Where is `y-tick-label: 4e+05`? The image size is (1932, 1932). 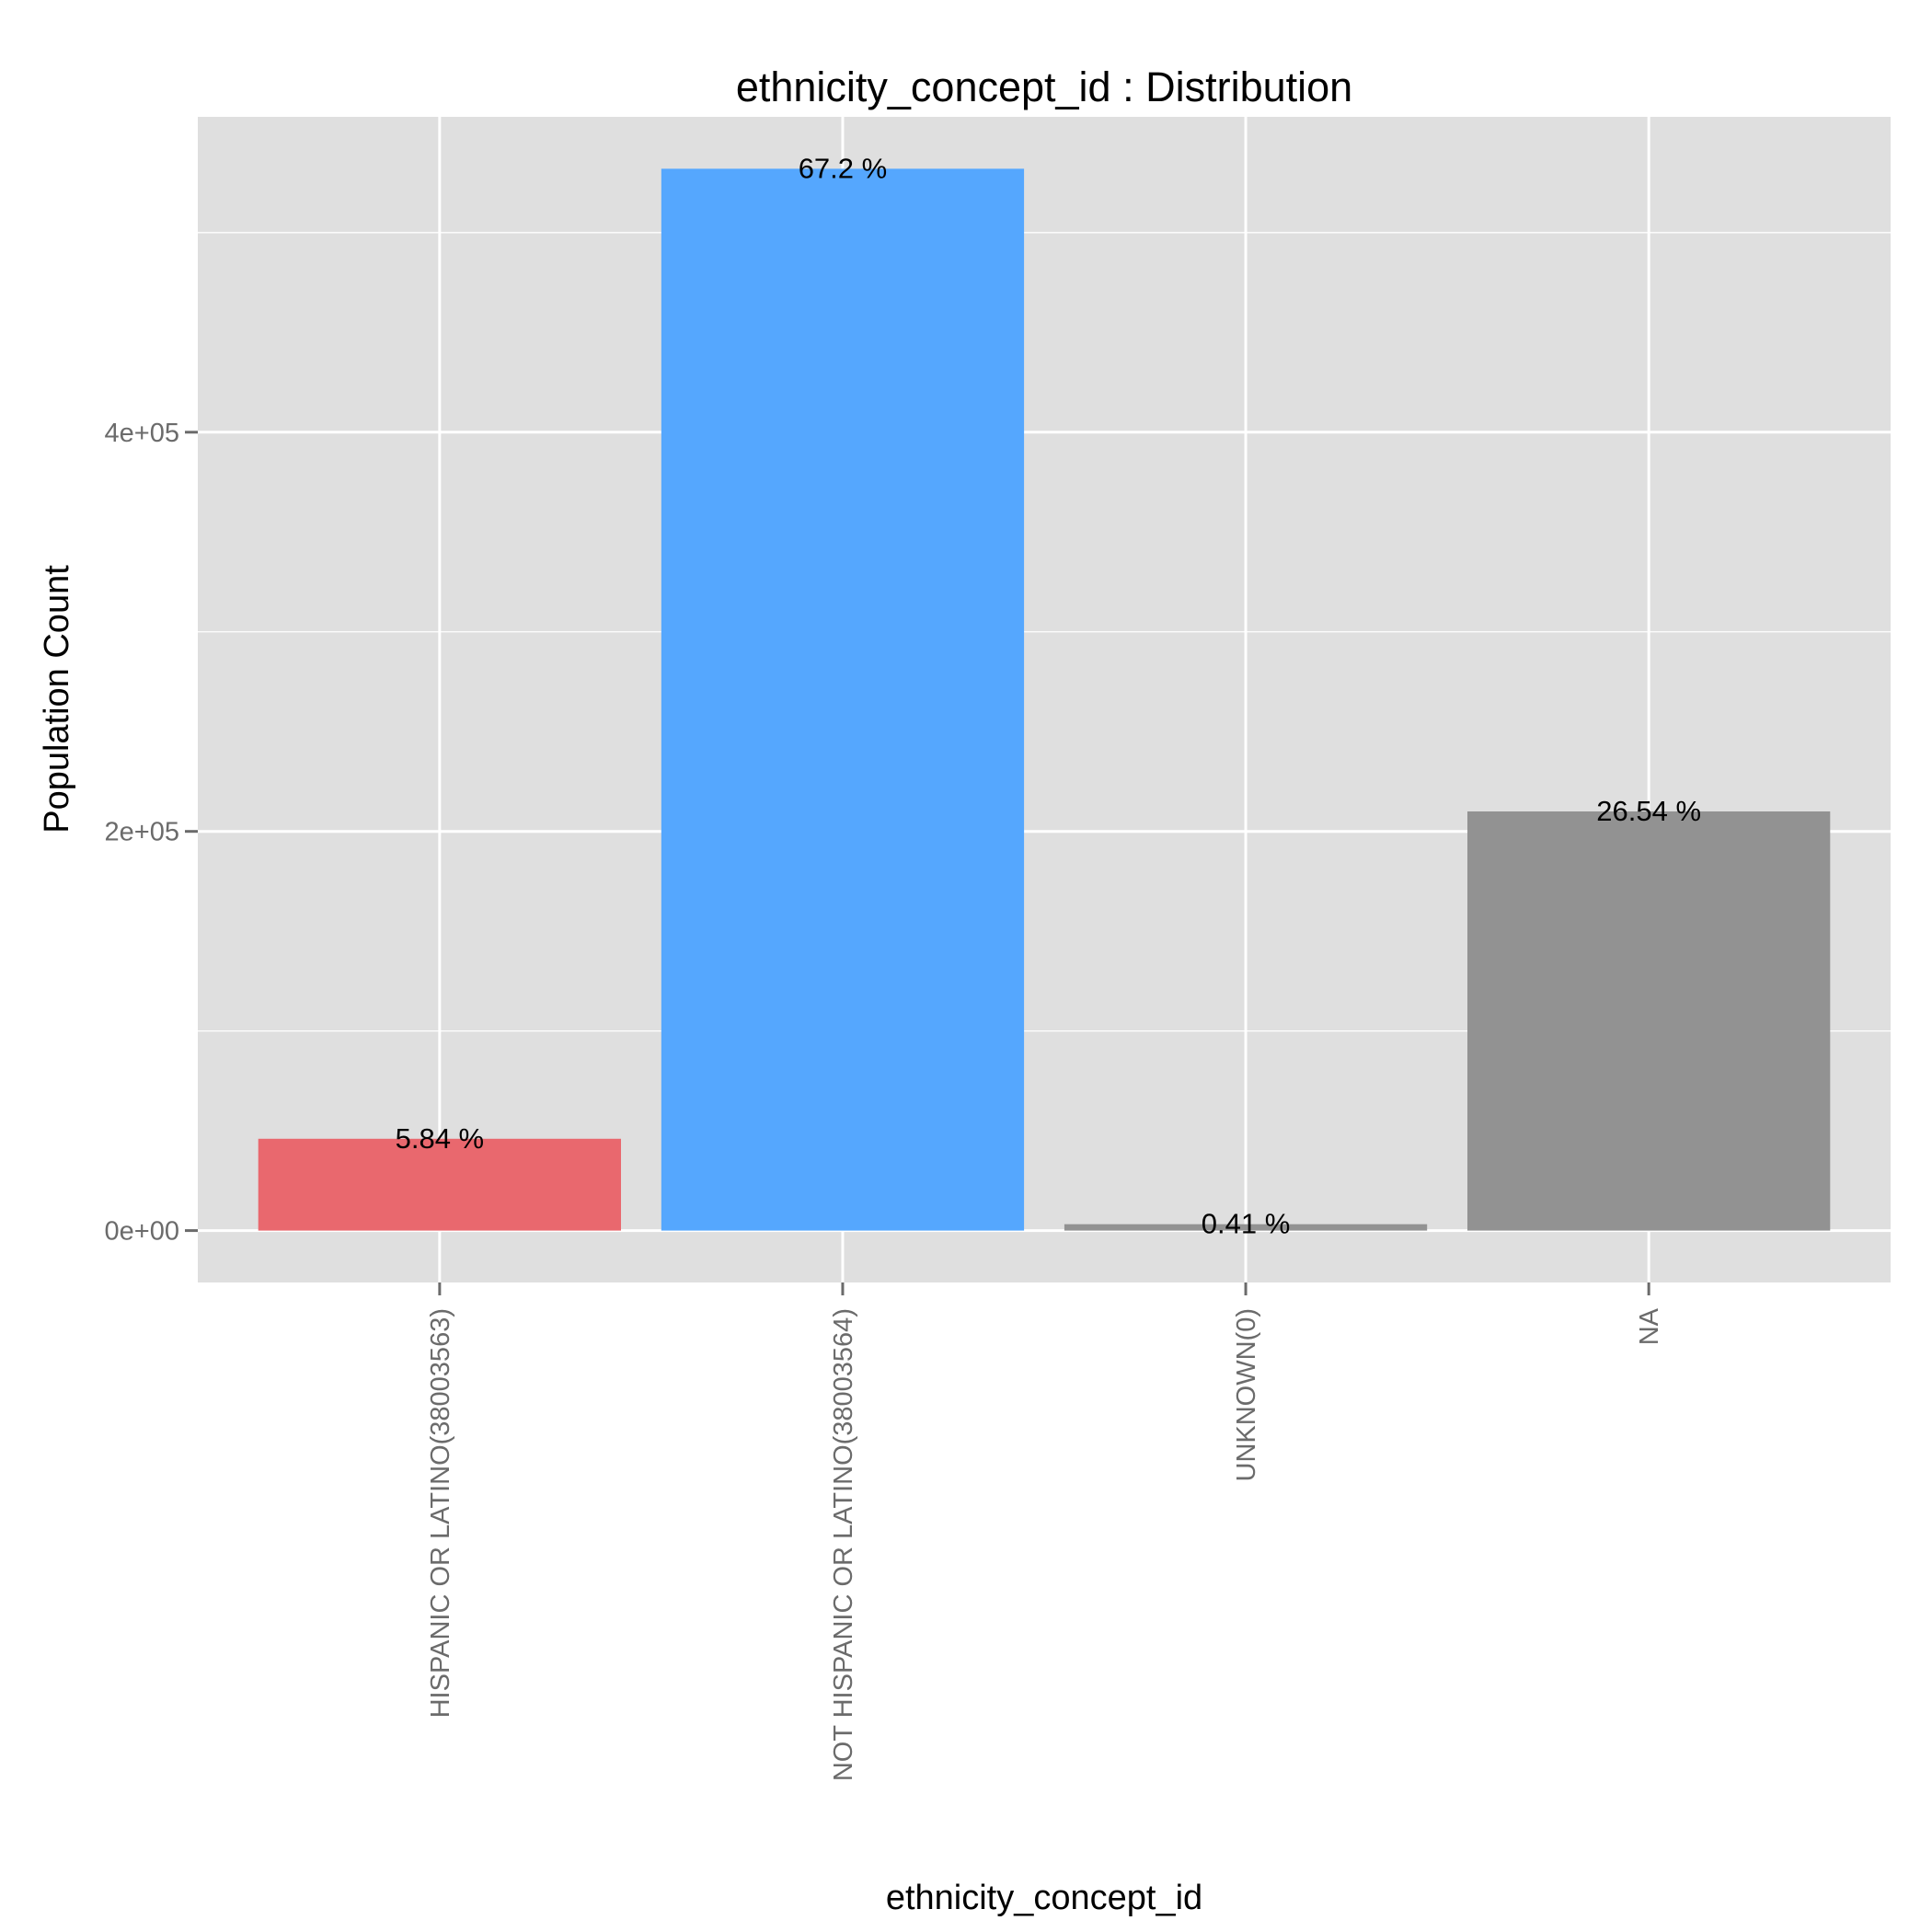
y-tick-label: 4e+05 is located at coordinates (142, 433).